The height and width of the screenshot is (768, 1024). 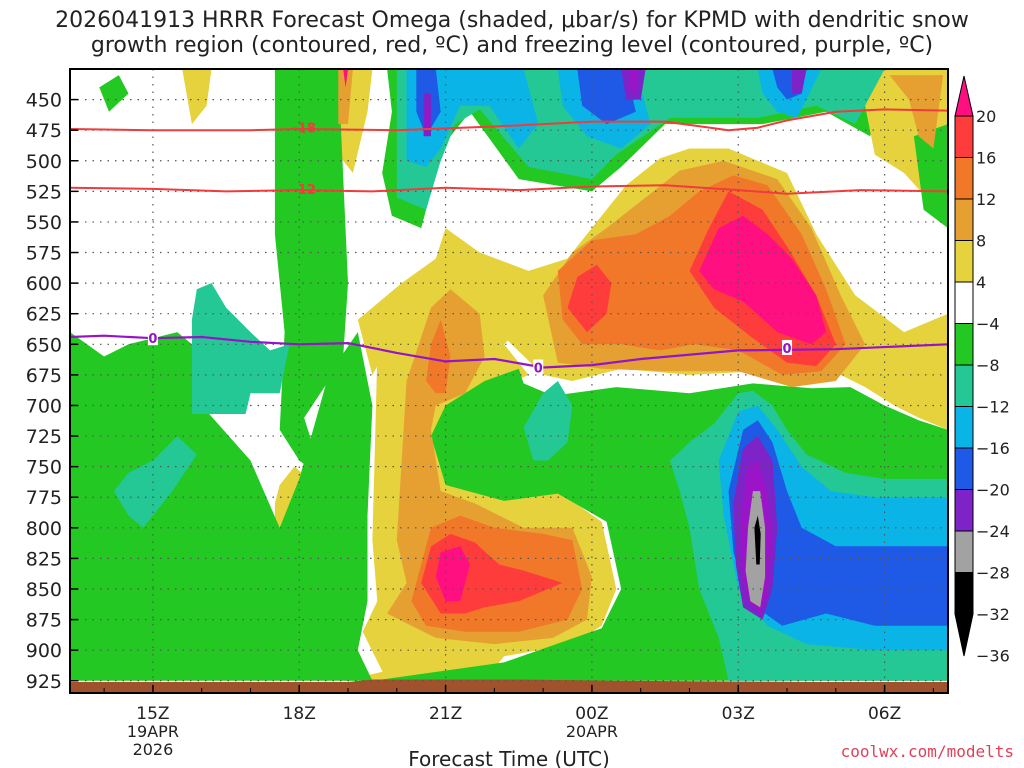 What do you see at coordinates (44, 254) in the screenshot?
I see `y-tick-label-575: 575` at bounding box center [44, 254].